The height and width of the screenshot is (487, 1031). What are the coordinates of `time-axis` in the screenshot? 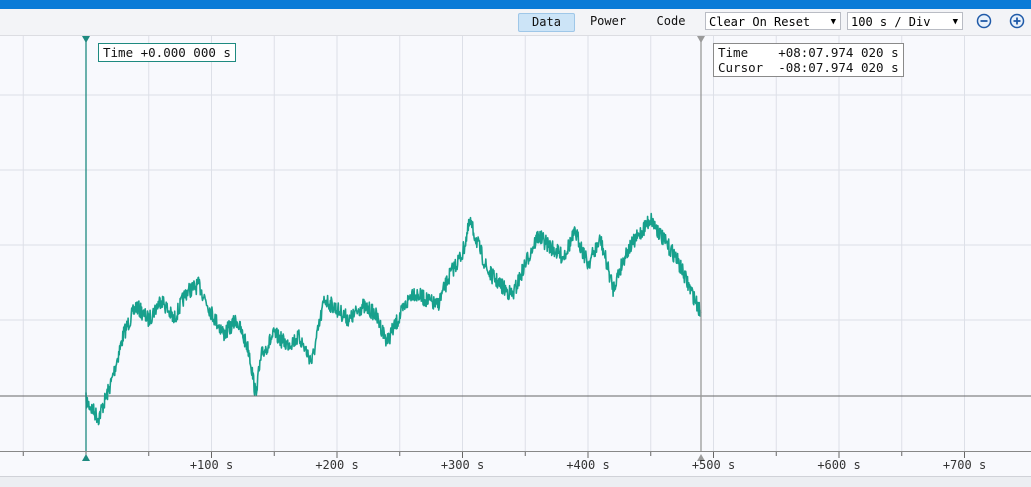 It's located at (515, 463).